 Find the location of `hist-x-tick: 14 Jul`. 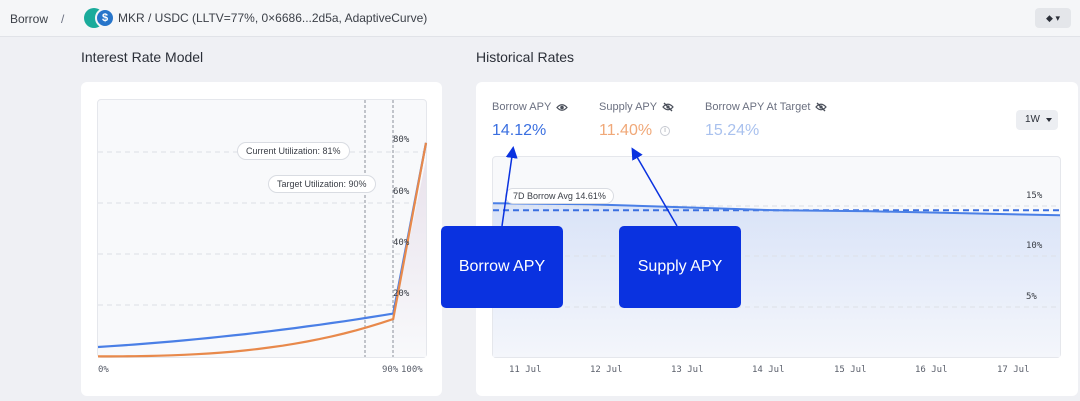

hist-x-tick: 14 Jul is located at coordinates (768, 370).